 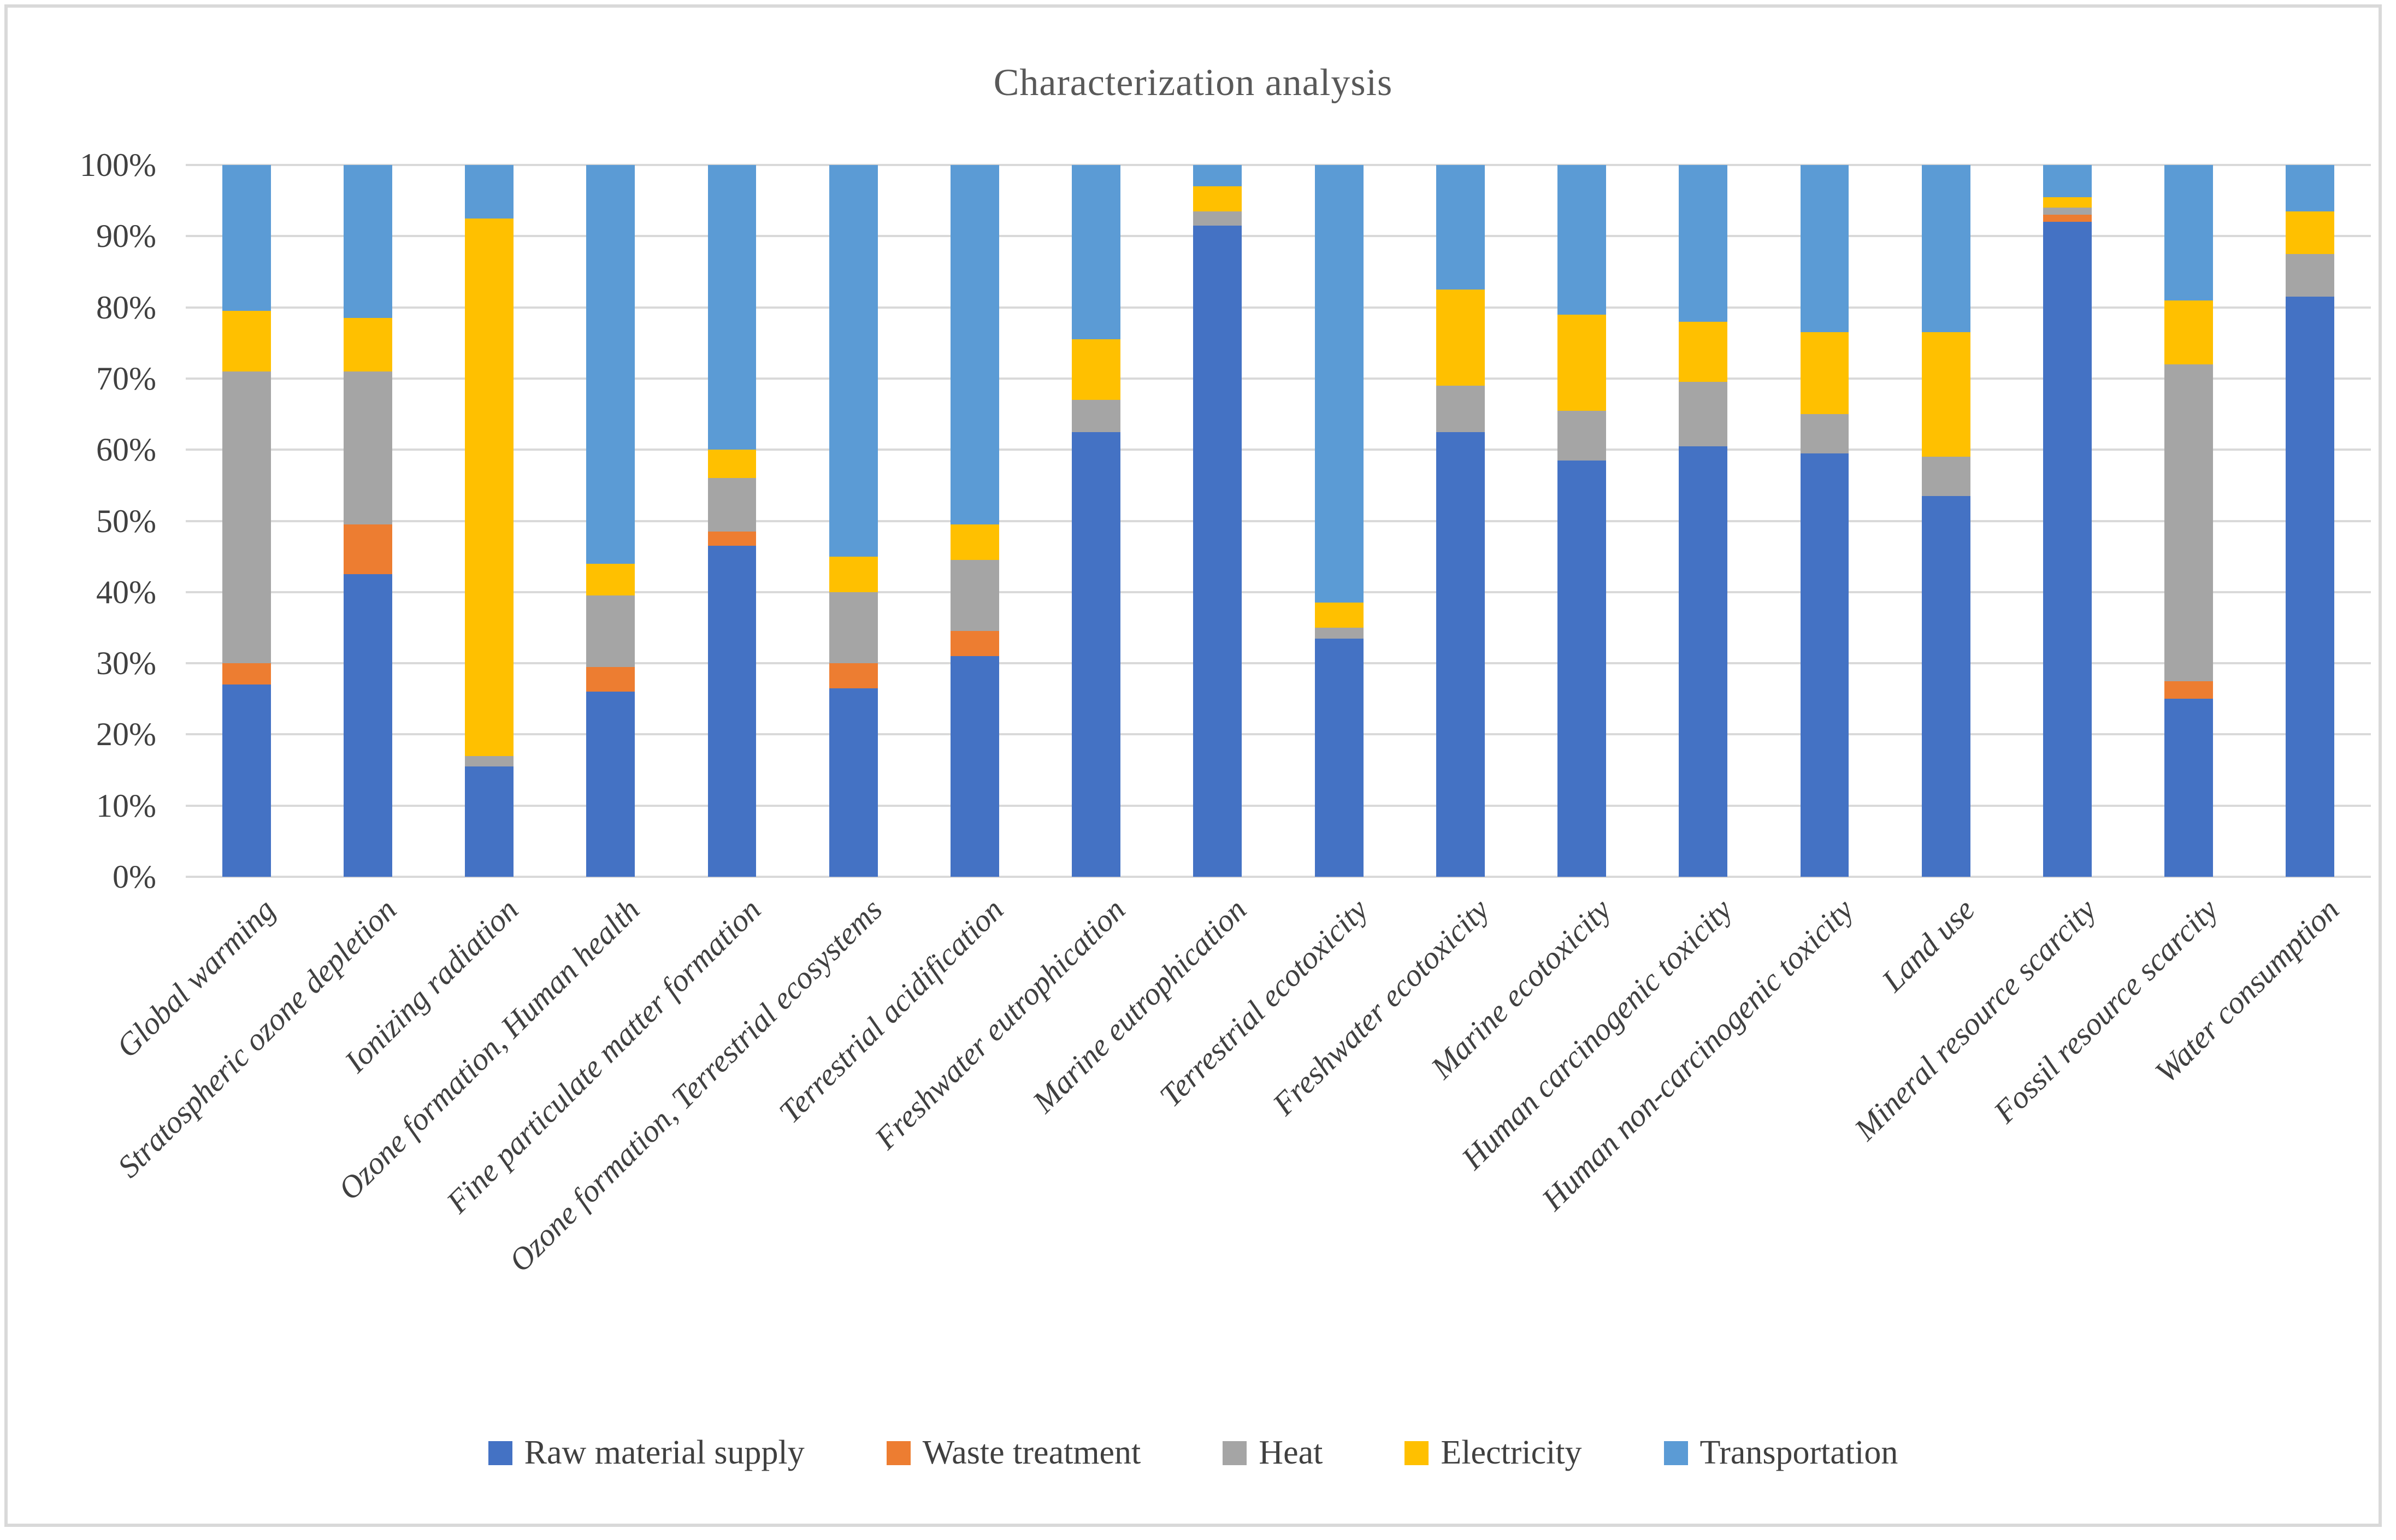 I want to click on bar-column-stratospheric-ozone-depletion, so click(x=367, y=521).